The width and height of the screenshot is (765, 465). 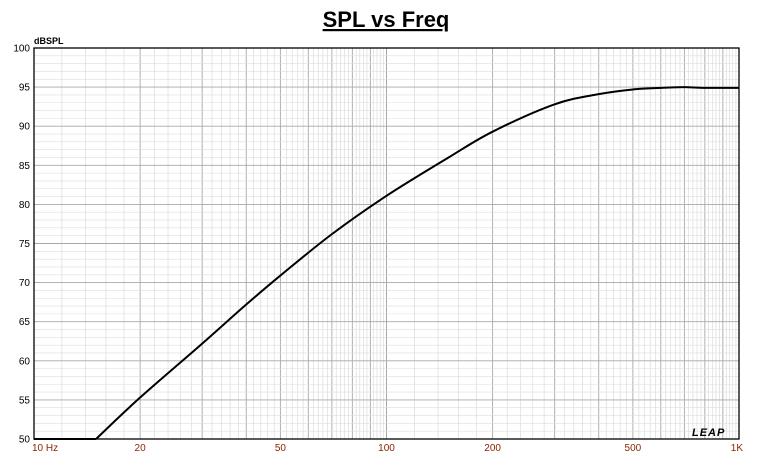 I want to click on y-tick-label: 55, so click(x=25, y=400).